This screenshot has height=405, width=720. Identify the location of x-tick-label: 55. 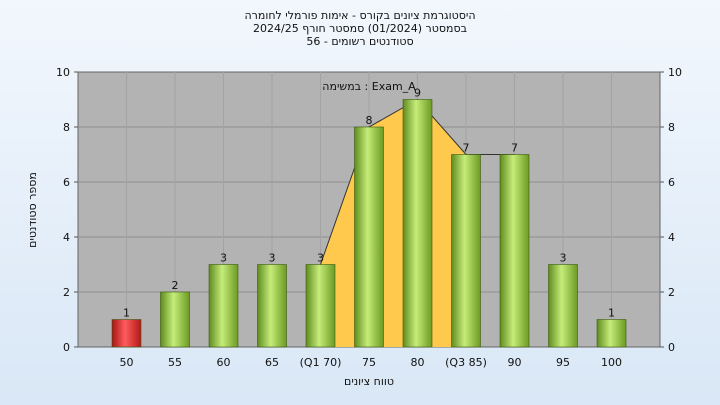
(175, 362).